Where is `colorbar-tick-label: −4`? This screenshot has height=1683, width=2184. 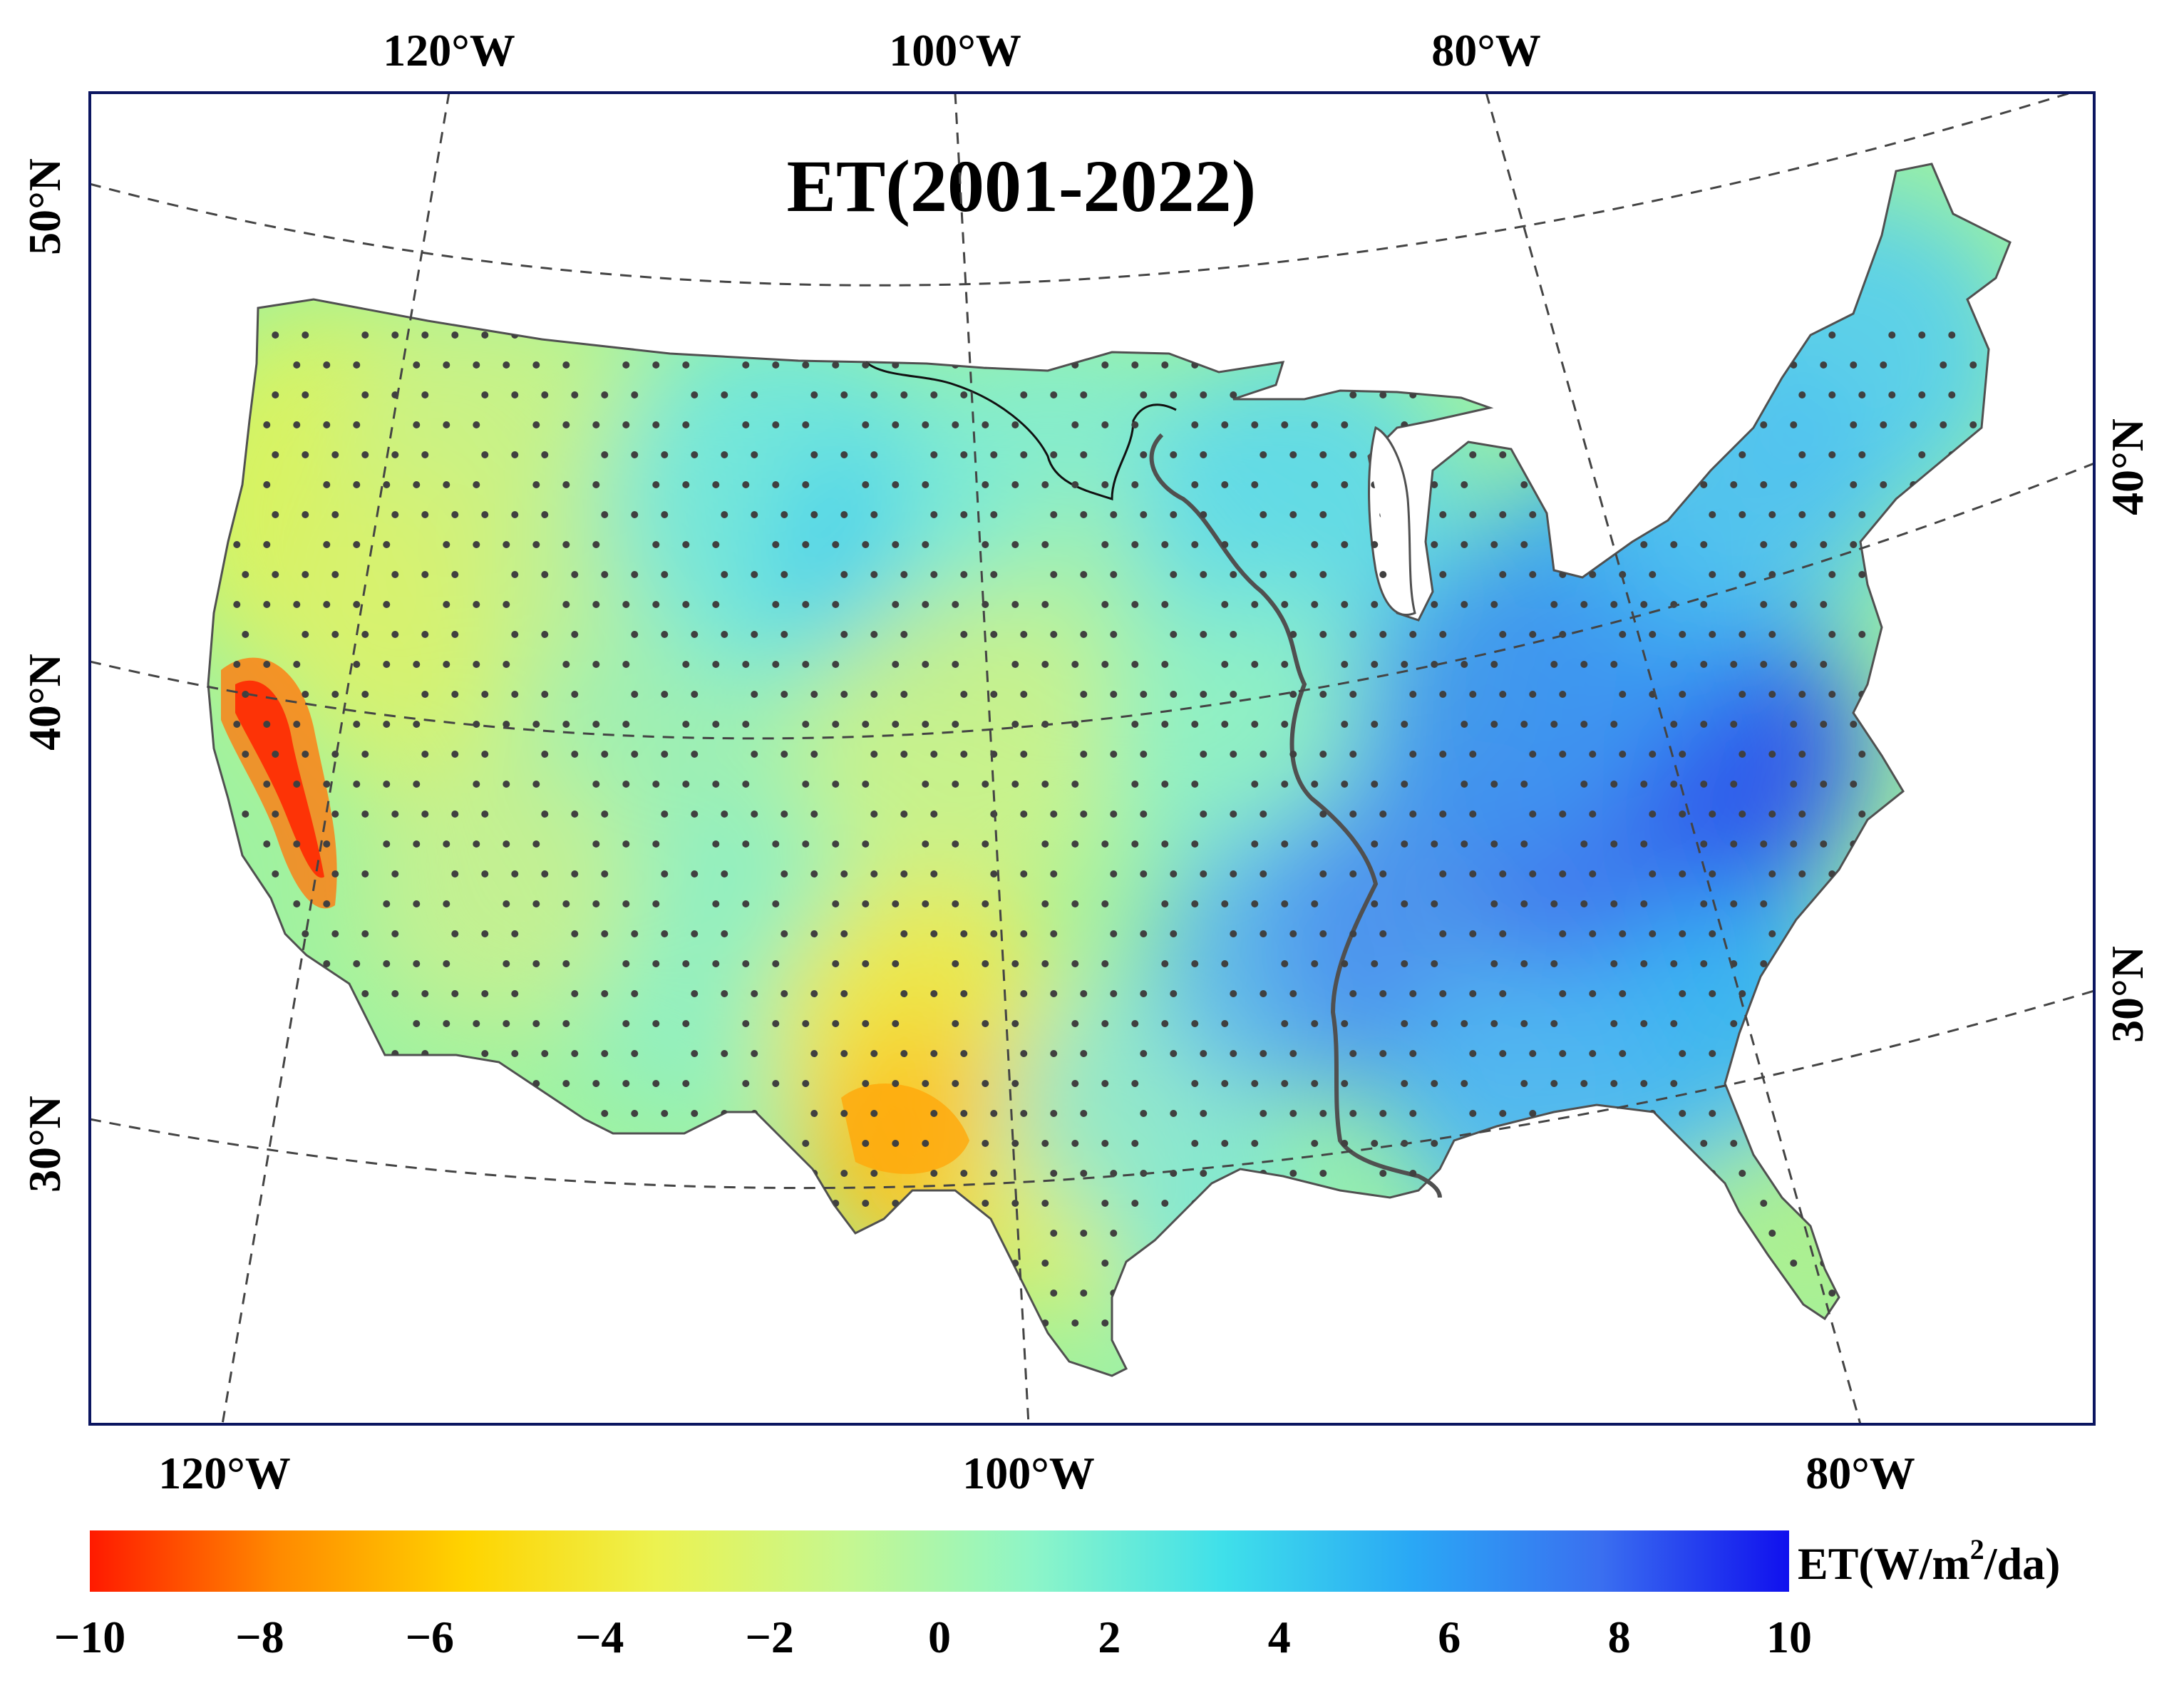 colorbar-tick-label: −4 is located at coordinates (599, 1637).